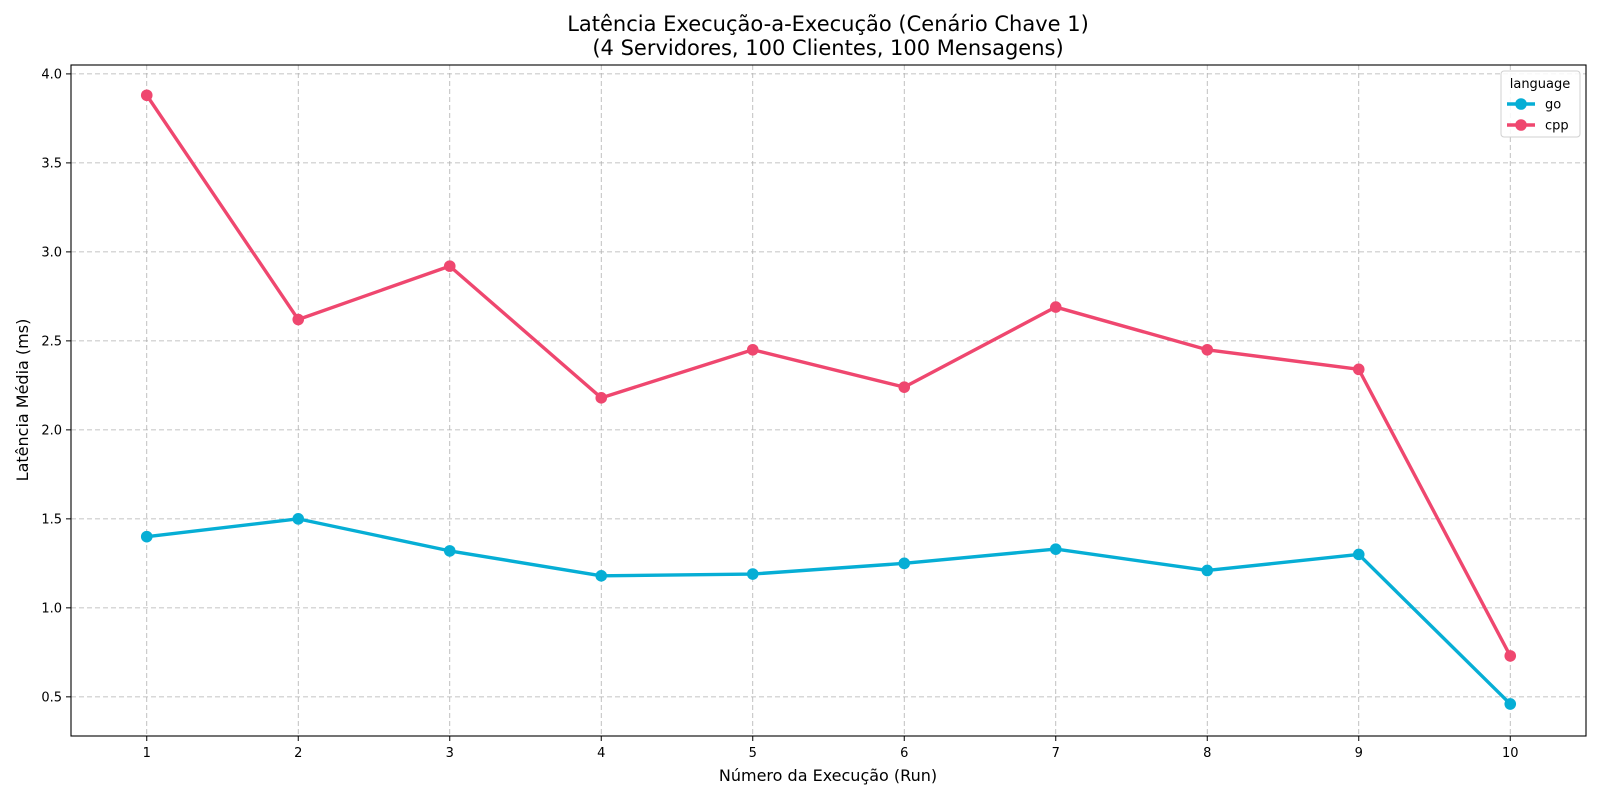 This screenshot has height=800, width=1600. Describe the element at coordinates (51, 252) in the screenshot. I see `y-tick-label: 3.0` at that location.